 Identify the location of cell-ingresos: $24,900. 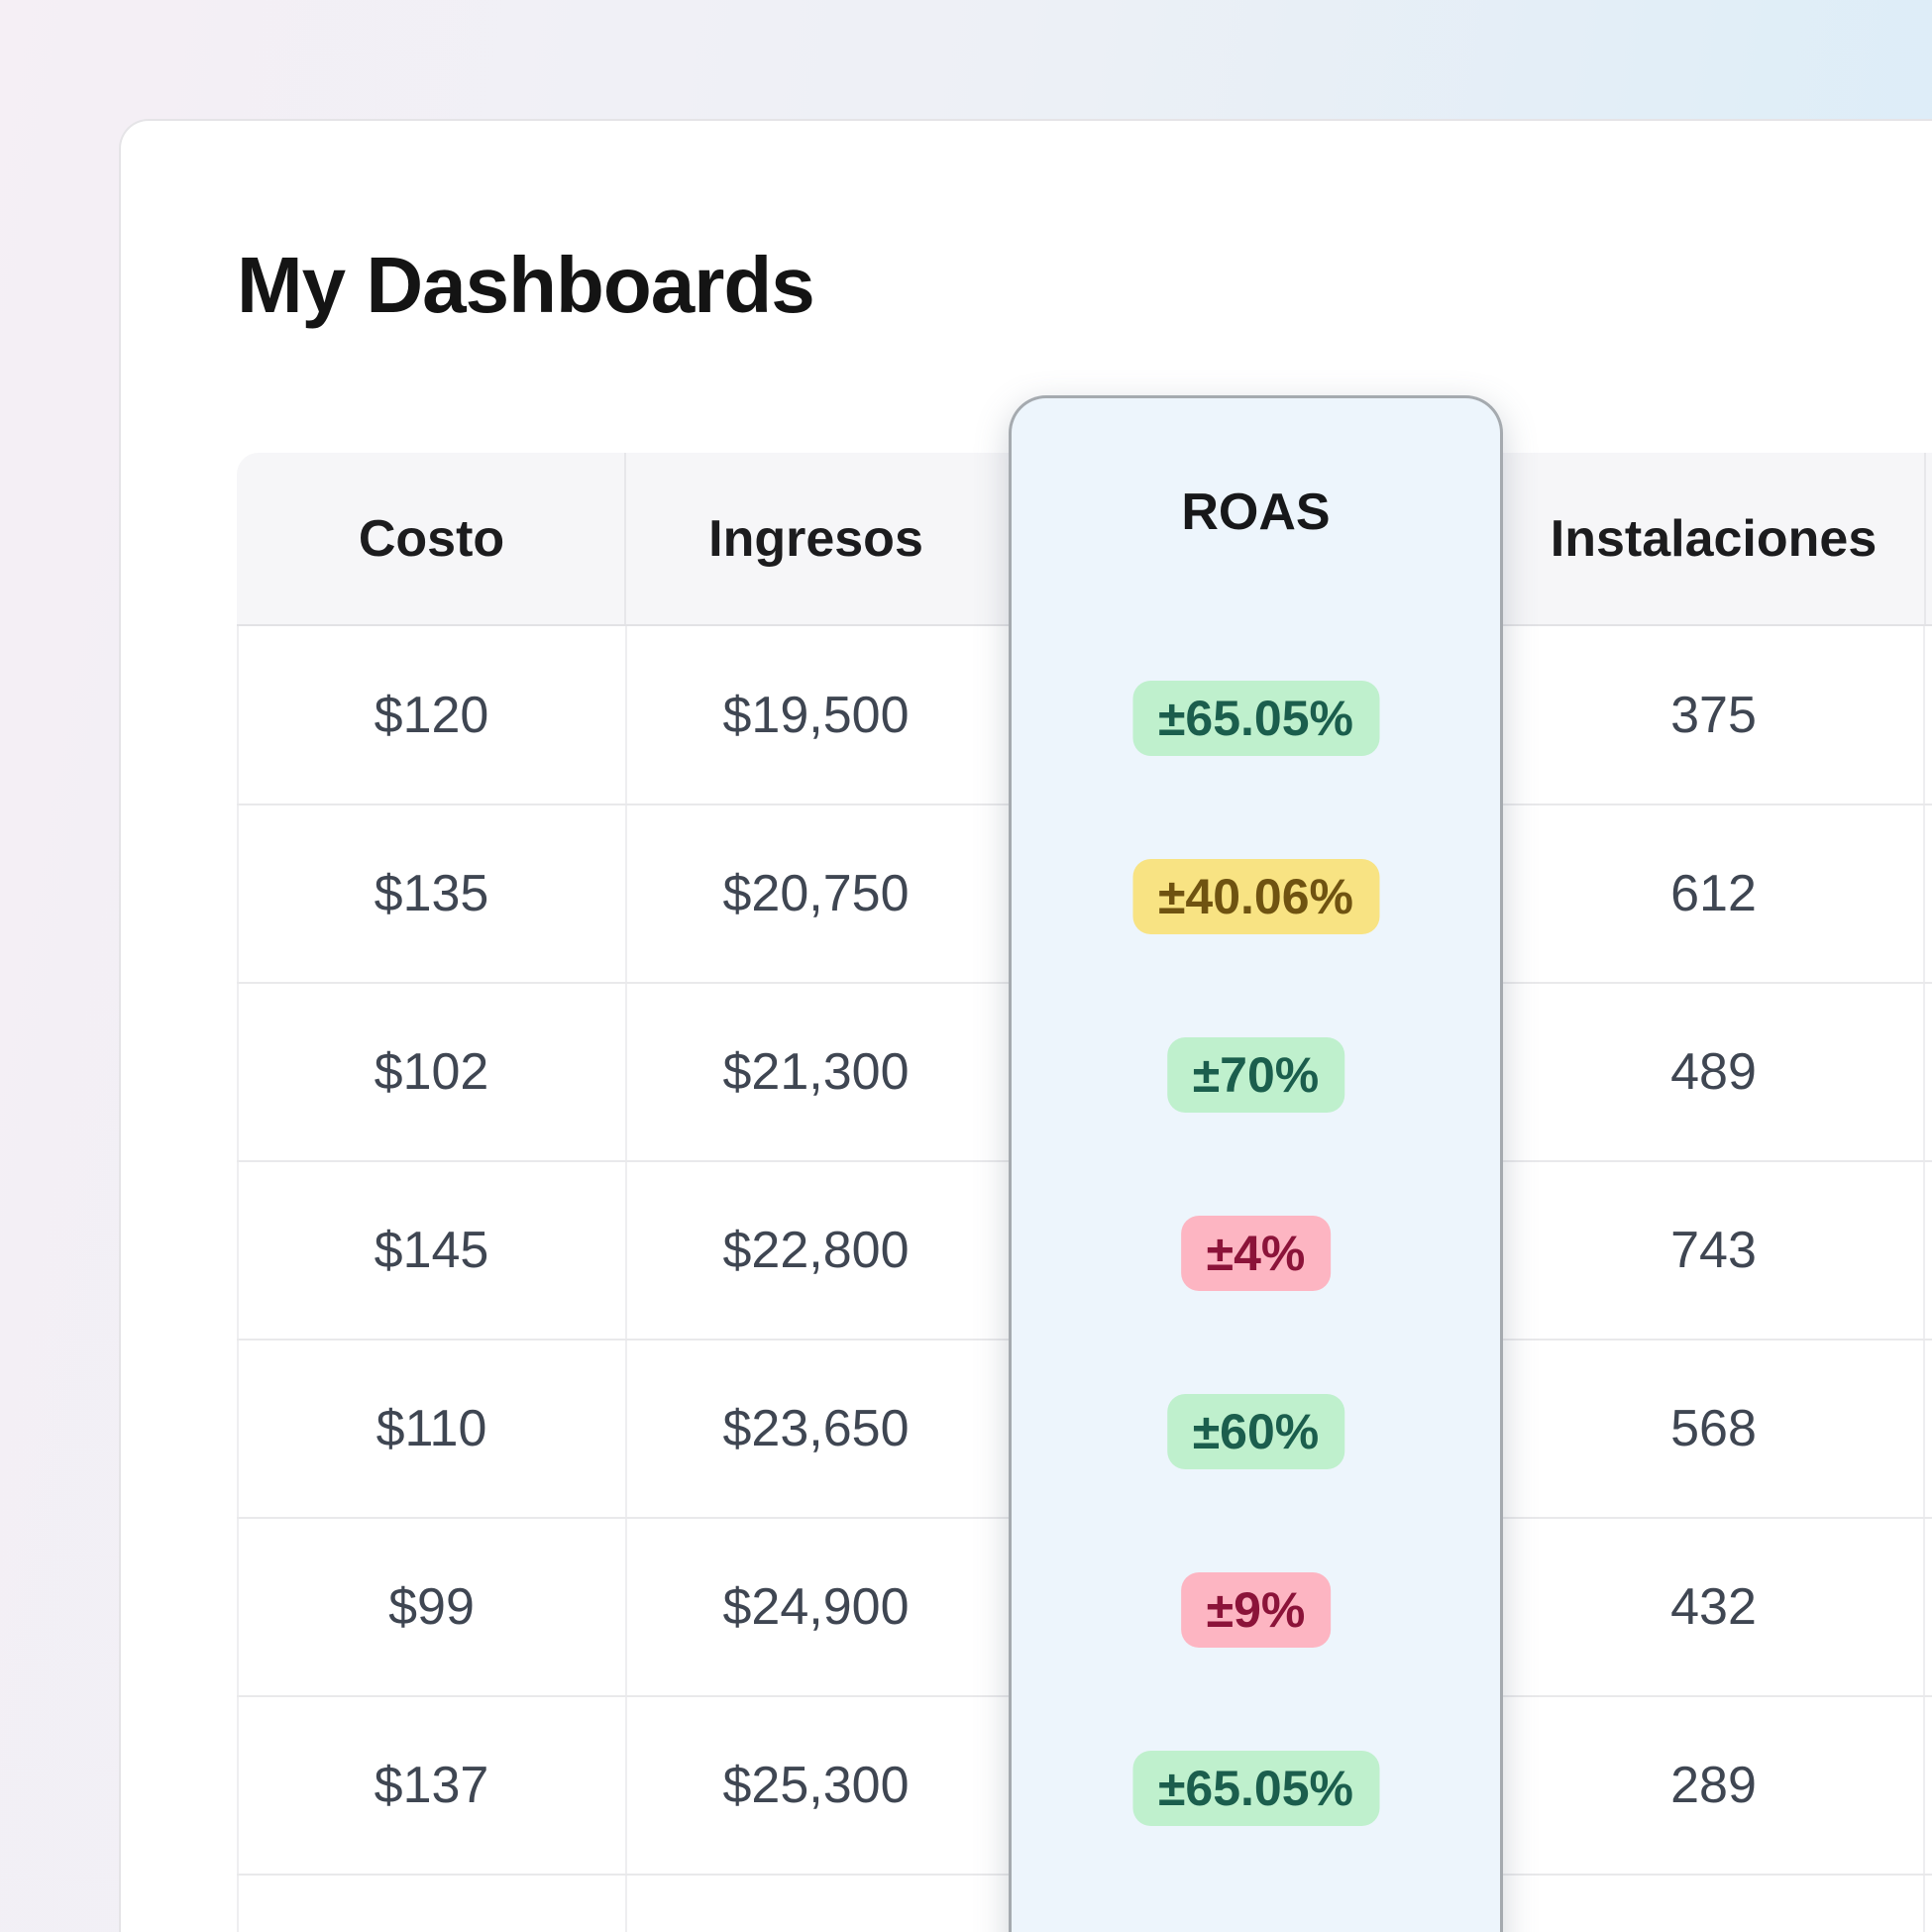
(816, 1607).